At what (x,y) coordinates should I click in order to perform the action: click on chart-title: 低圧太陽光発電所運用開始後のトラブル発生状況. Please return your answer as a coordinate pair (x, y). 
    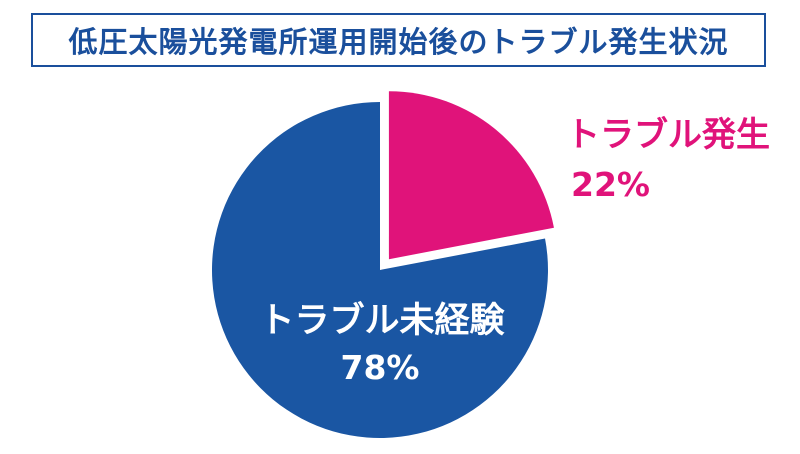
    Looking at the image, I should click on (398, 42).